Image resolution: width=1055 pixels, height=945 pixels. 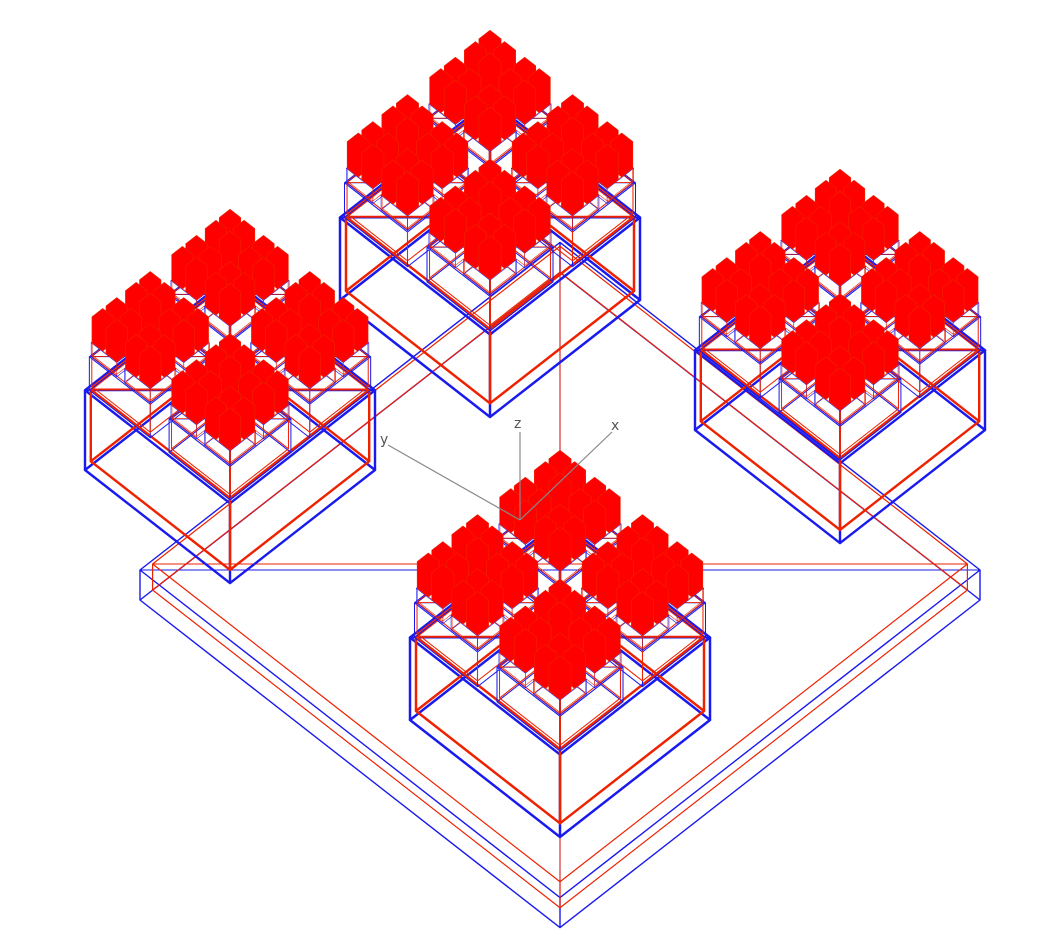 What do you see at coordinates (454, 482) in the screenshot?
I see `y-axis-line` at bounding box center [454, 482].